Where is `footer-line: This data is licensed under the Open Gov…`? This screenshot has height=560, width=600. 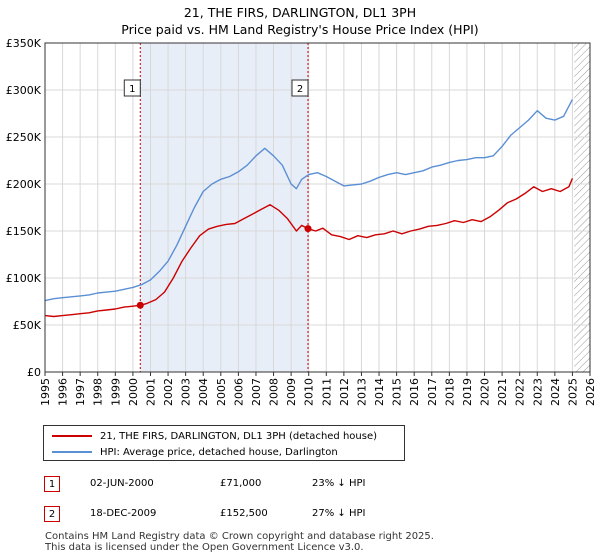
footer-line: This data is licensed under the Open Gov… is located at coordinates (204, 547).